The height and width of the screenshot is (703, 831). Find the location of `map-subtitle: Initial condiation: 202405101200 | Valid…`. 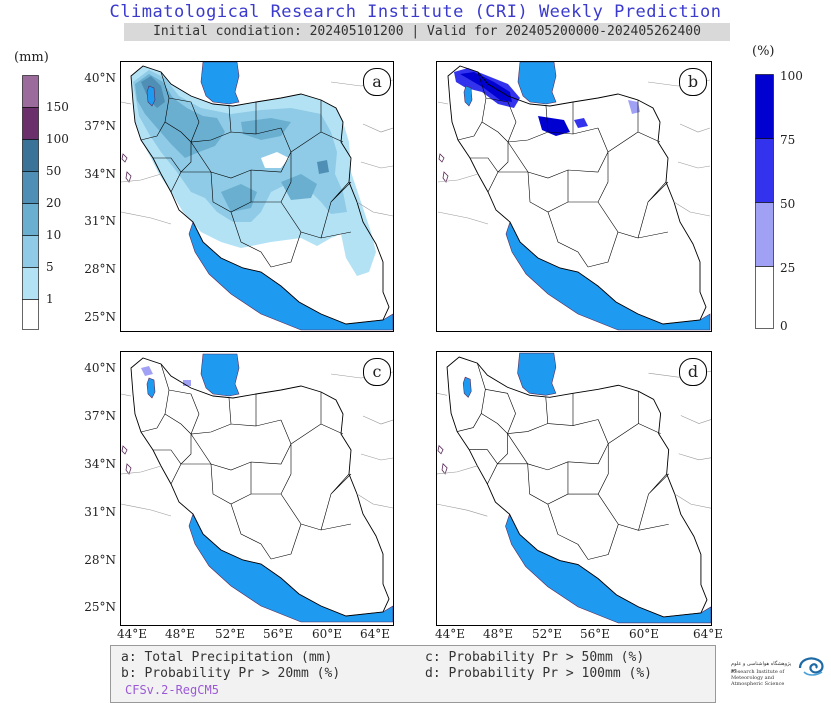

map-subtitle: Initial condiation: 202405101200 | Valid… is located at coordinates (427, 31).